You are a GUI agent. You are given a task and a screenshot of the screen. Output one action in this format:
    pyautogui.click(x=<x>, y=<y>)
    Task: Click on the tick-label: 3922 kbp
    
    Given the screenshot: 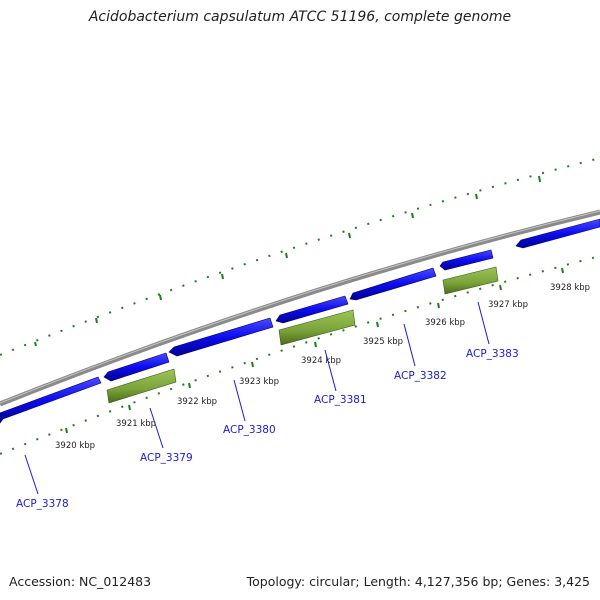 What is the action you would take?
    pyautogui.click(x=197, y=402)
    